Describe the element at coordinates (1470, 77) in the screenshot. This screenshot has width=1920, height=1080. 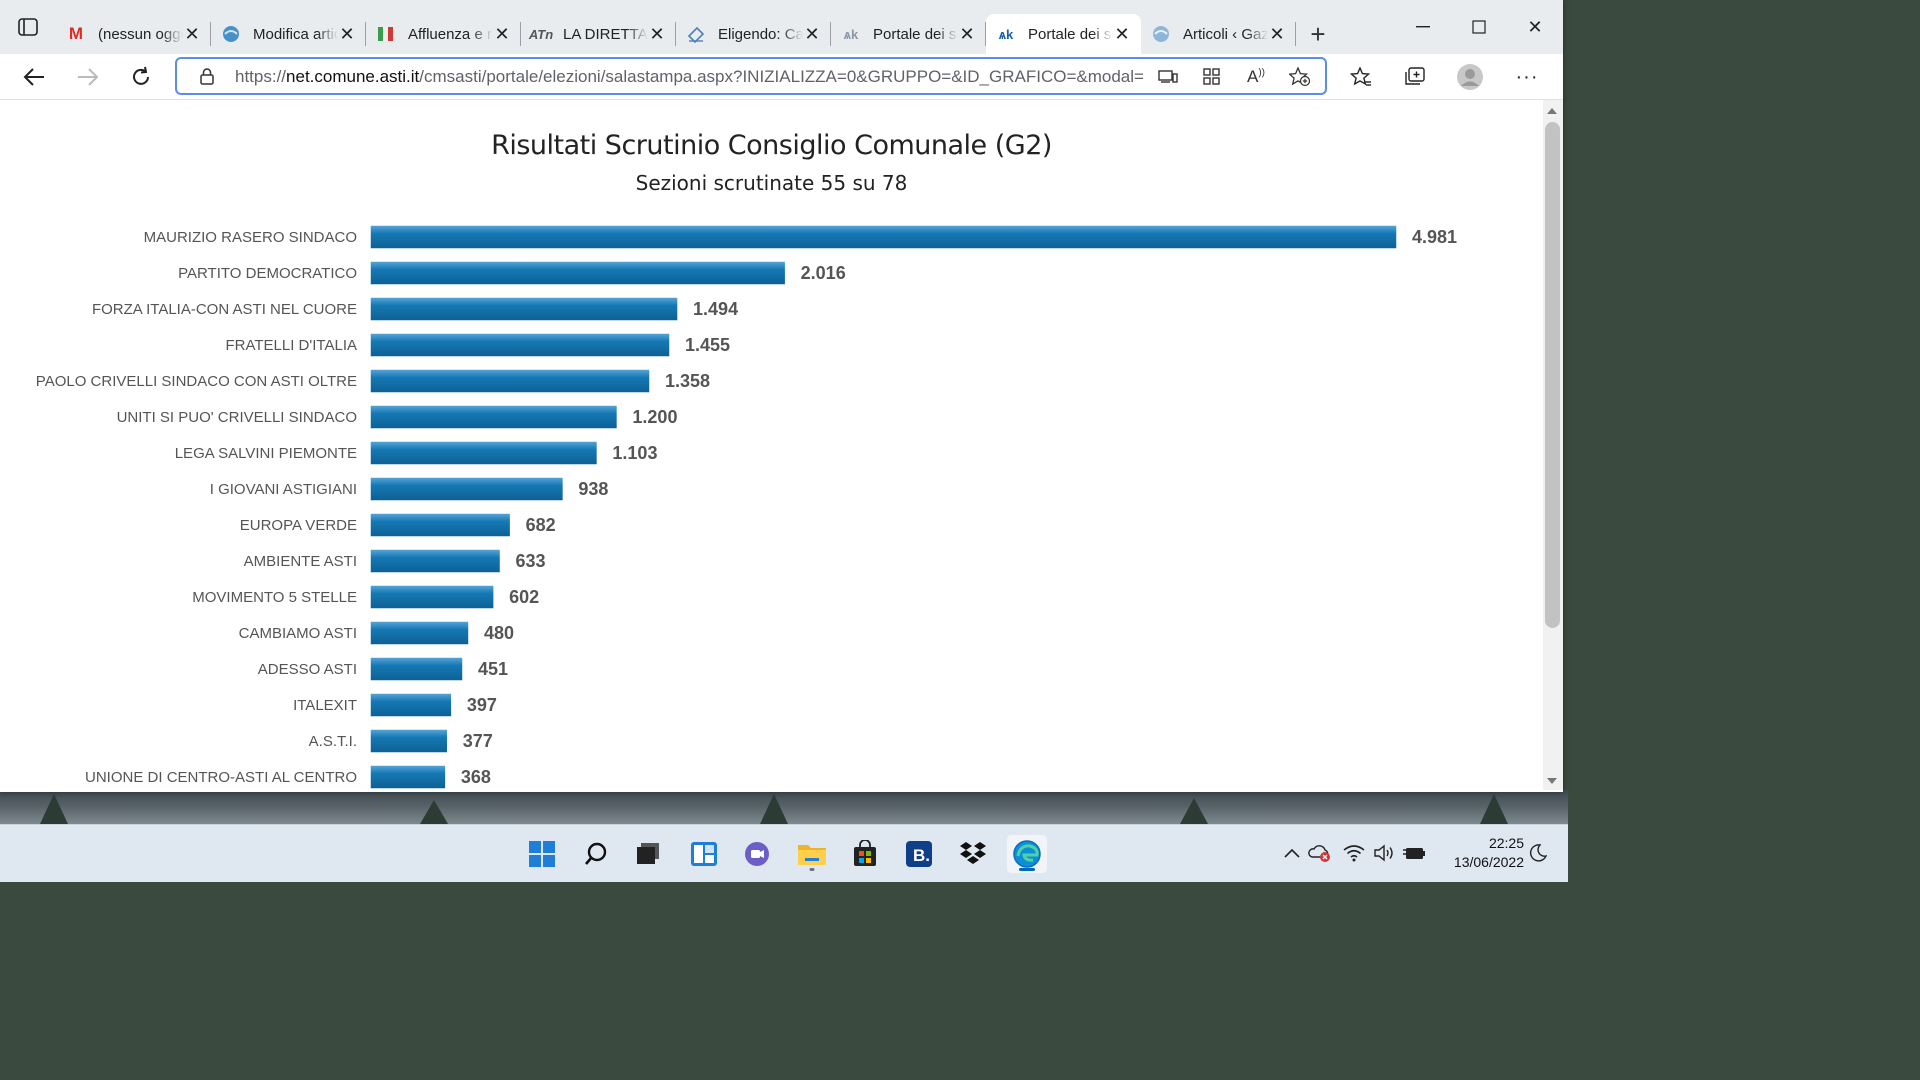
I see `profile-button` at that location.